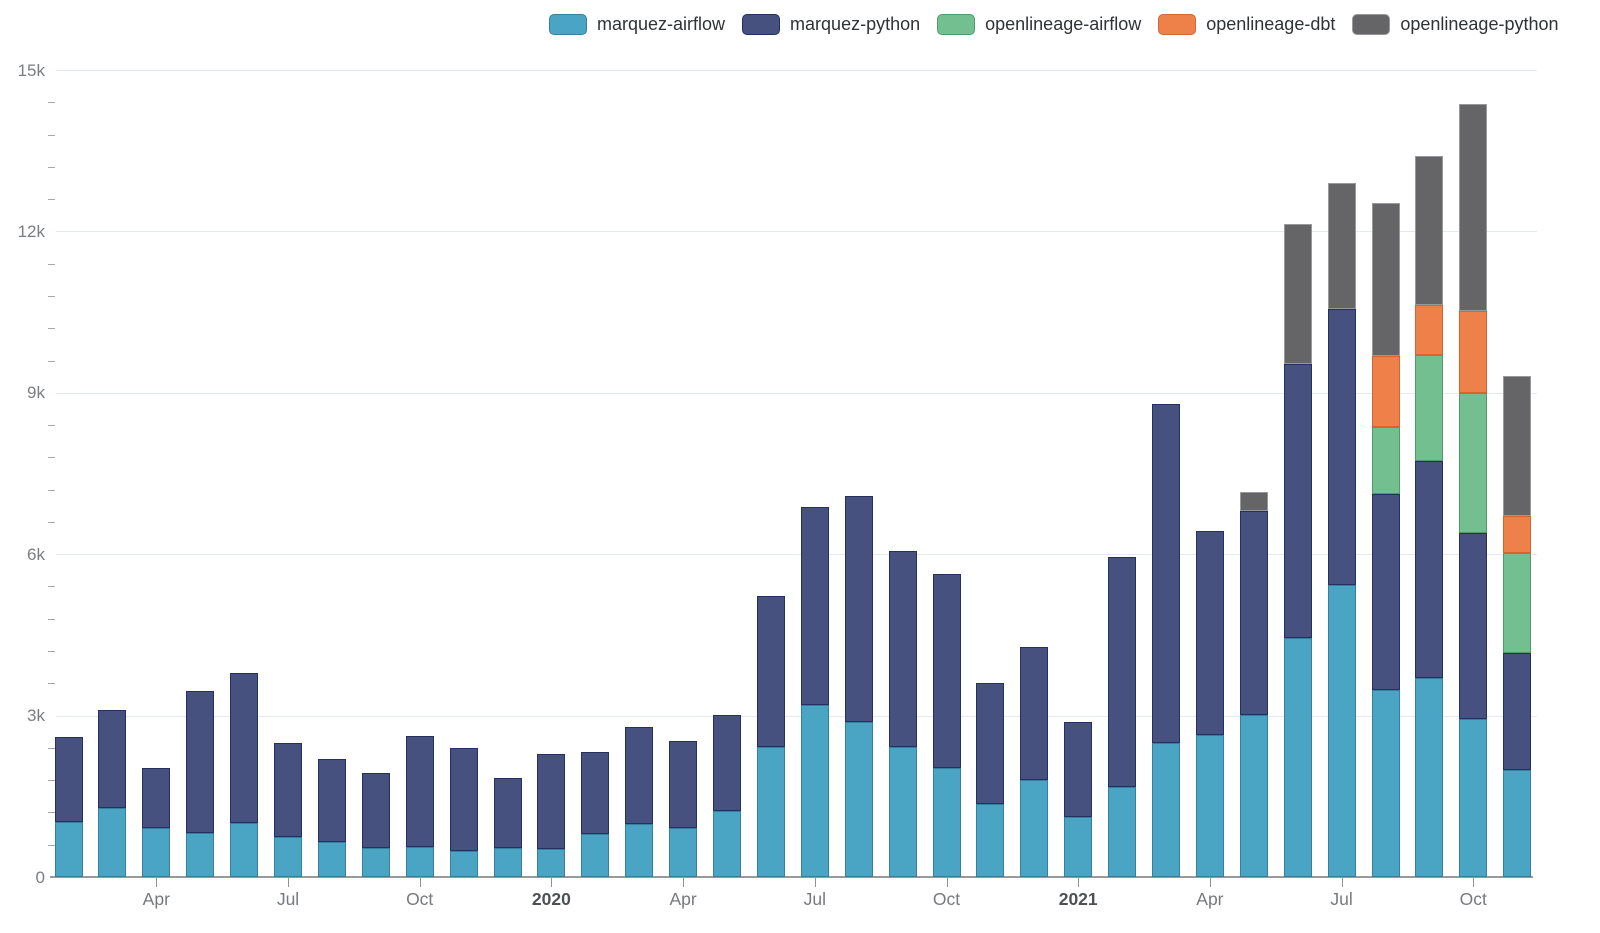 Image resolution: width=1600 pixels, height=933 pixels. Describe the element at coordinates (568, 24) in the screenshot. I see `legend-swatch-icon` at that location.